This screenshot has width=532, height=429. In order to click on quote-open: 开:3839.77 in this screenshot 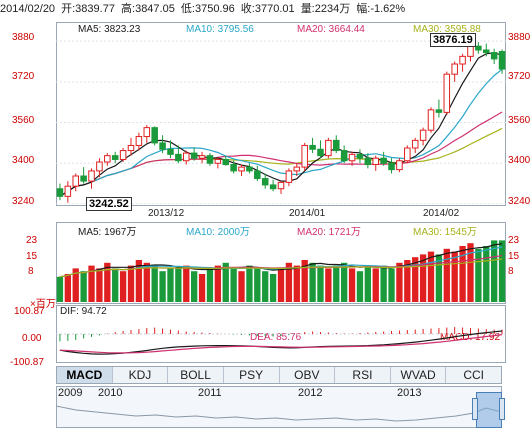, I will do `click(88, 9)`.